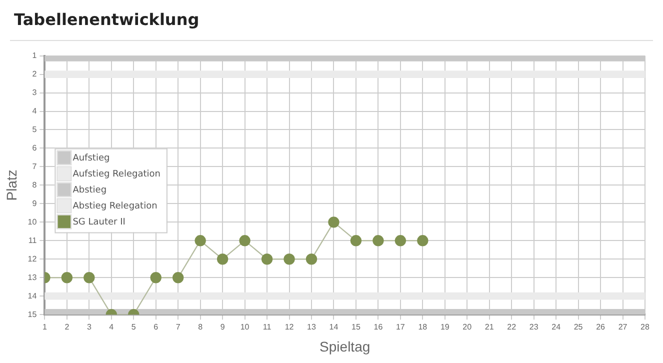 Image resolution: width=663 pixels, height=363 pixels. I want to click on x-tick-label: 25, so click(579, 327).